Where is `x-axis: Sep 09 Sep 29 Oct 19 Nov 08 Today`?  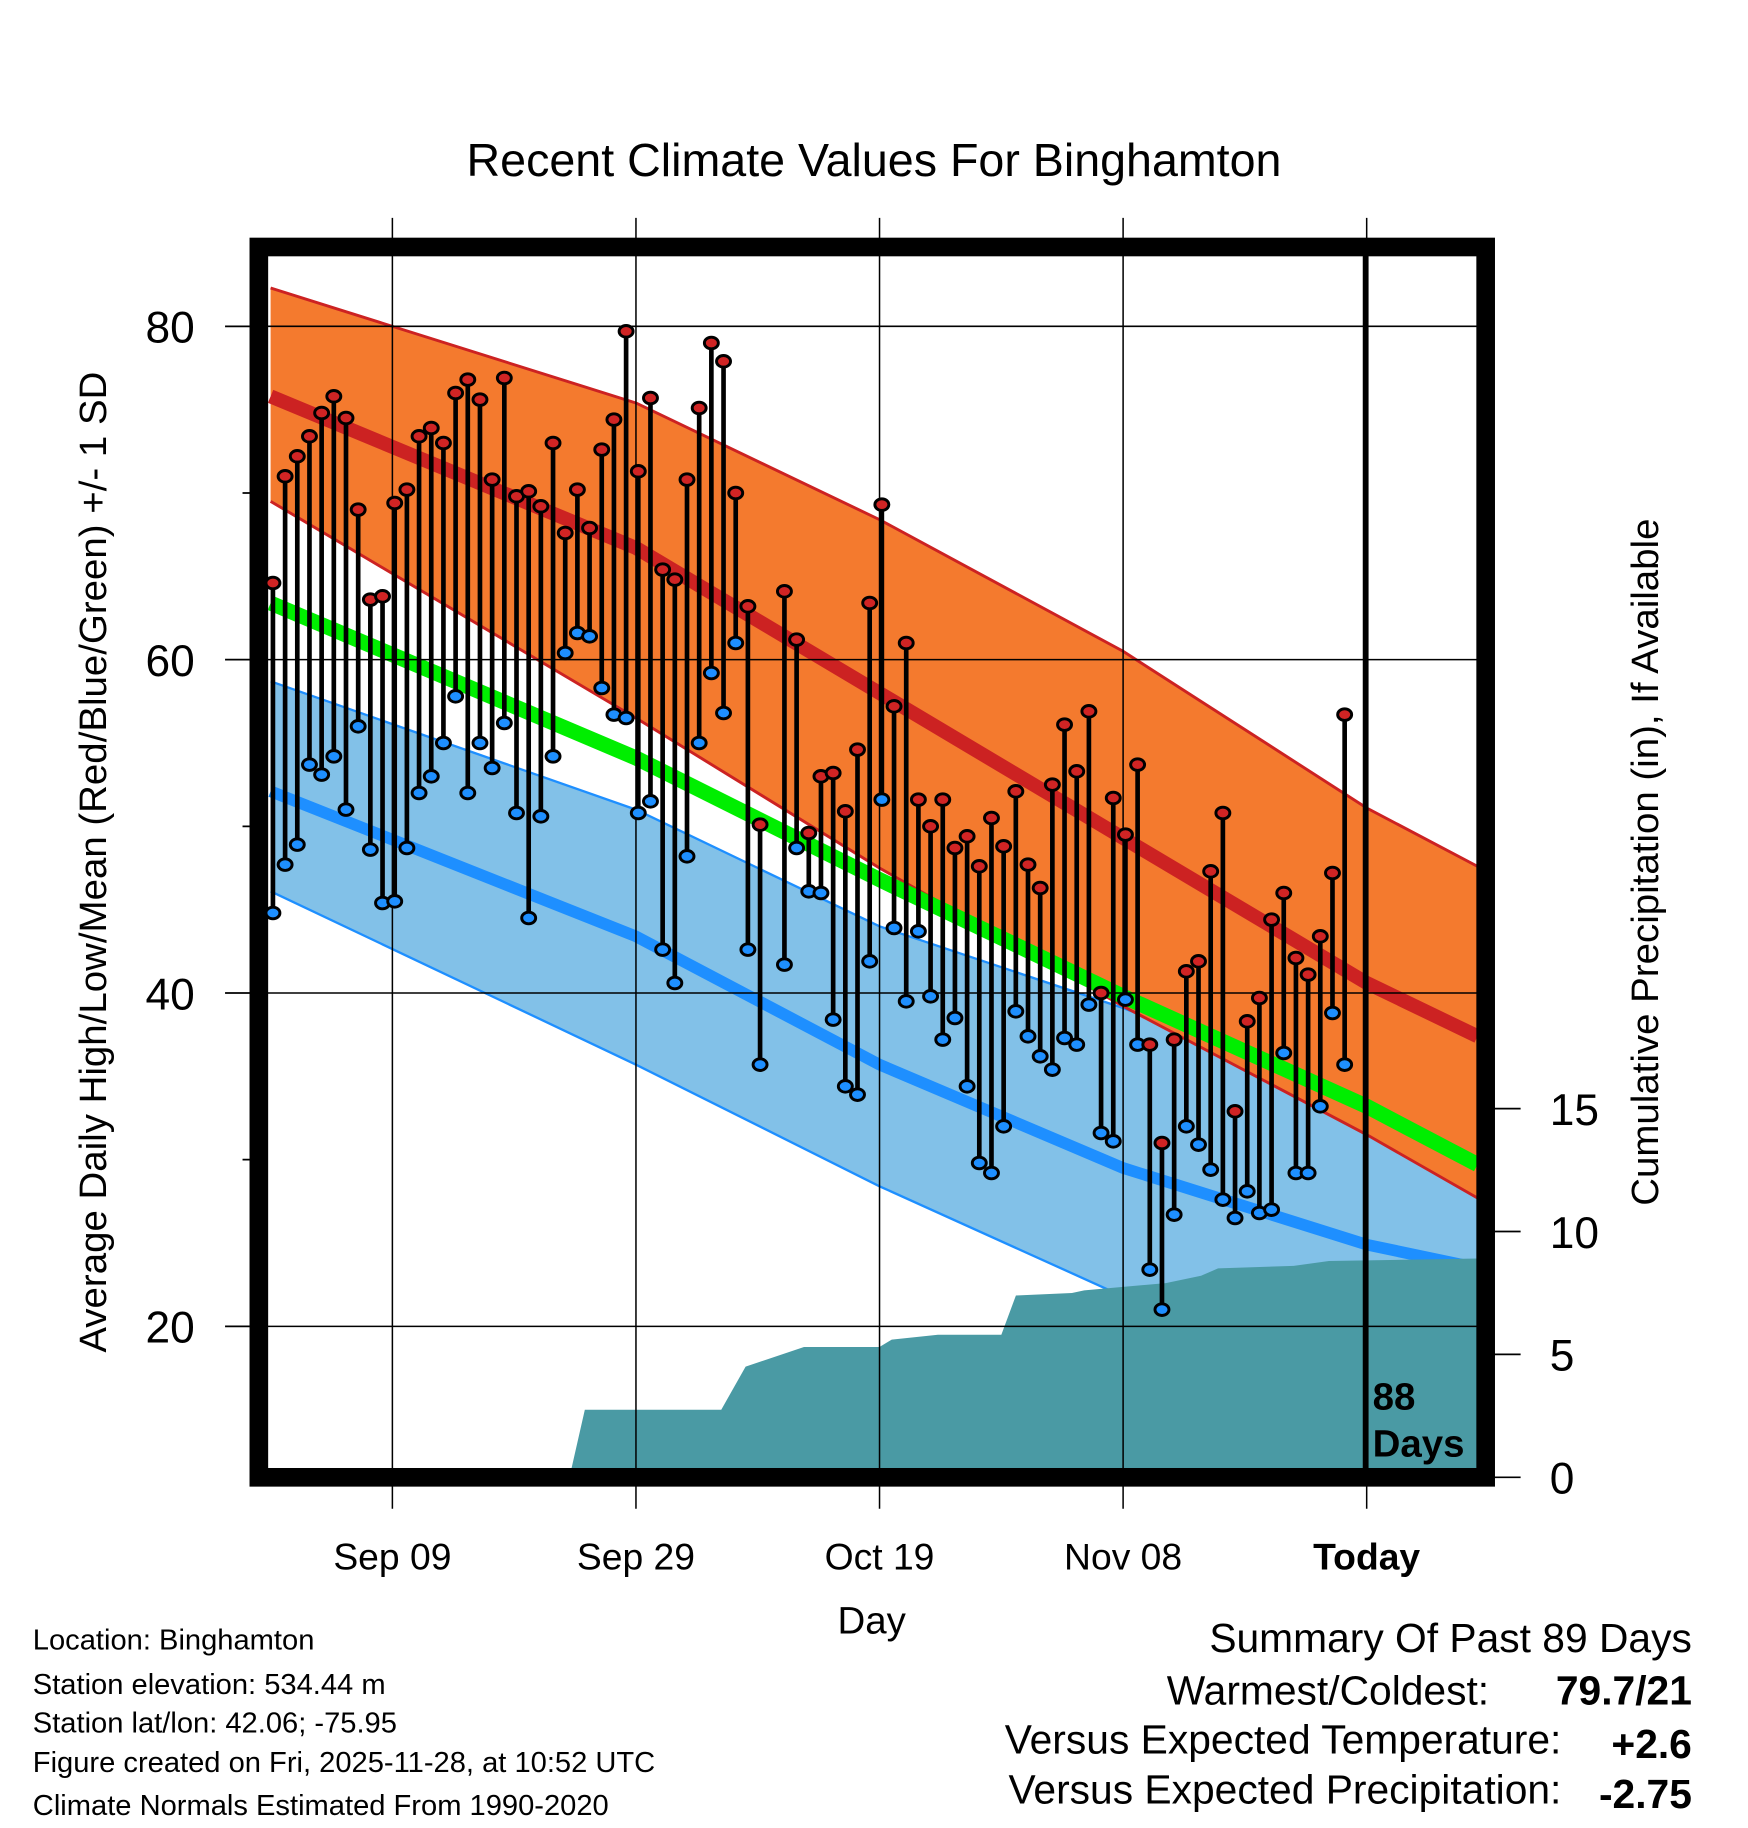
x-axis: Sep 09 Sep 29 Oct 19 Nov 08 Today is located at coordinates (876, 1556).